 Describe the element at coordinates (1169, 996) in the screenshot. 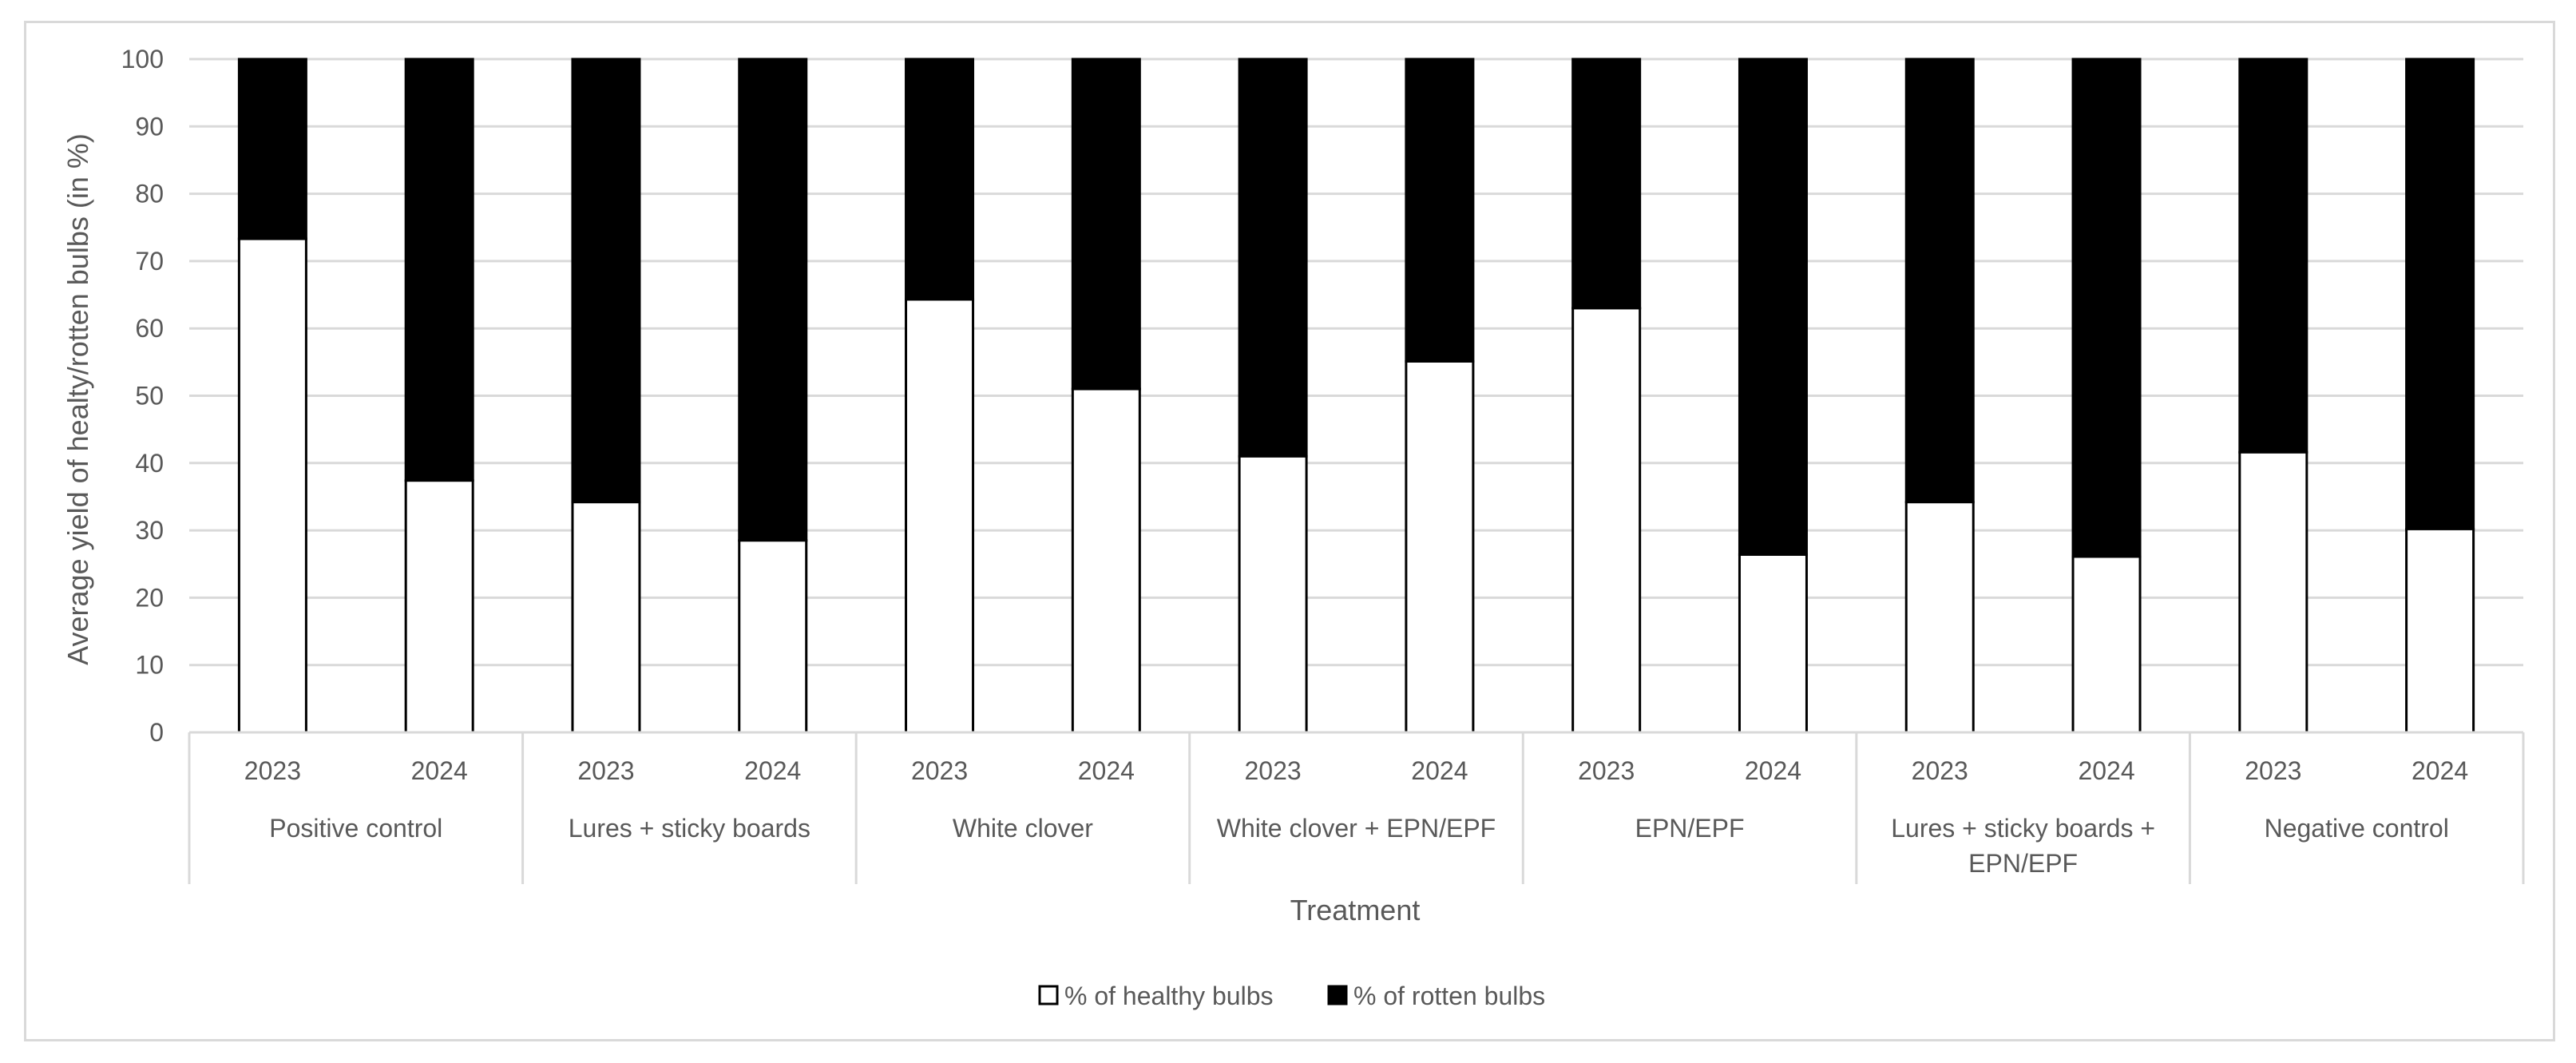

I see `legend-label-healthy: % of healthy bulbs` at that location.